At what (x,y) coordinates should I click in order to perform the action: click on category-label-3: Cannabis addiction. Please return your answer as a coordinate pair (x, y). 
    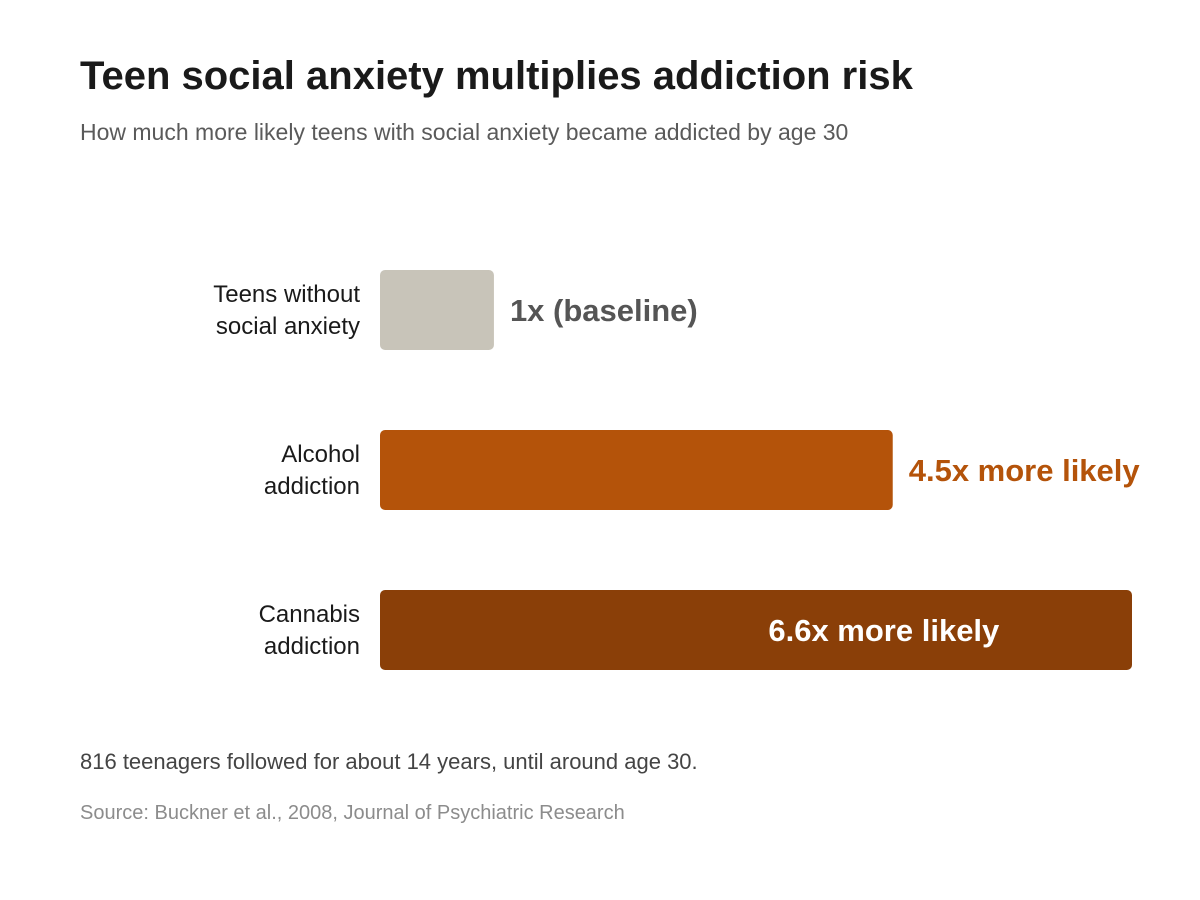
    Looking at the image, I should click on (309, 630).